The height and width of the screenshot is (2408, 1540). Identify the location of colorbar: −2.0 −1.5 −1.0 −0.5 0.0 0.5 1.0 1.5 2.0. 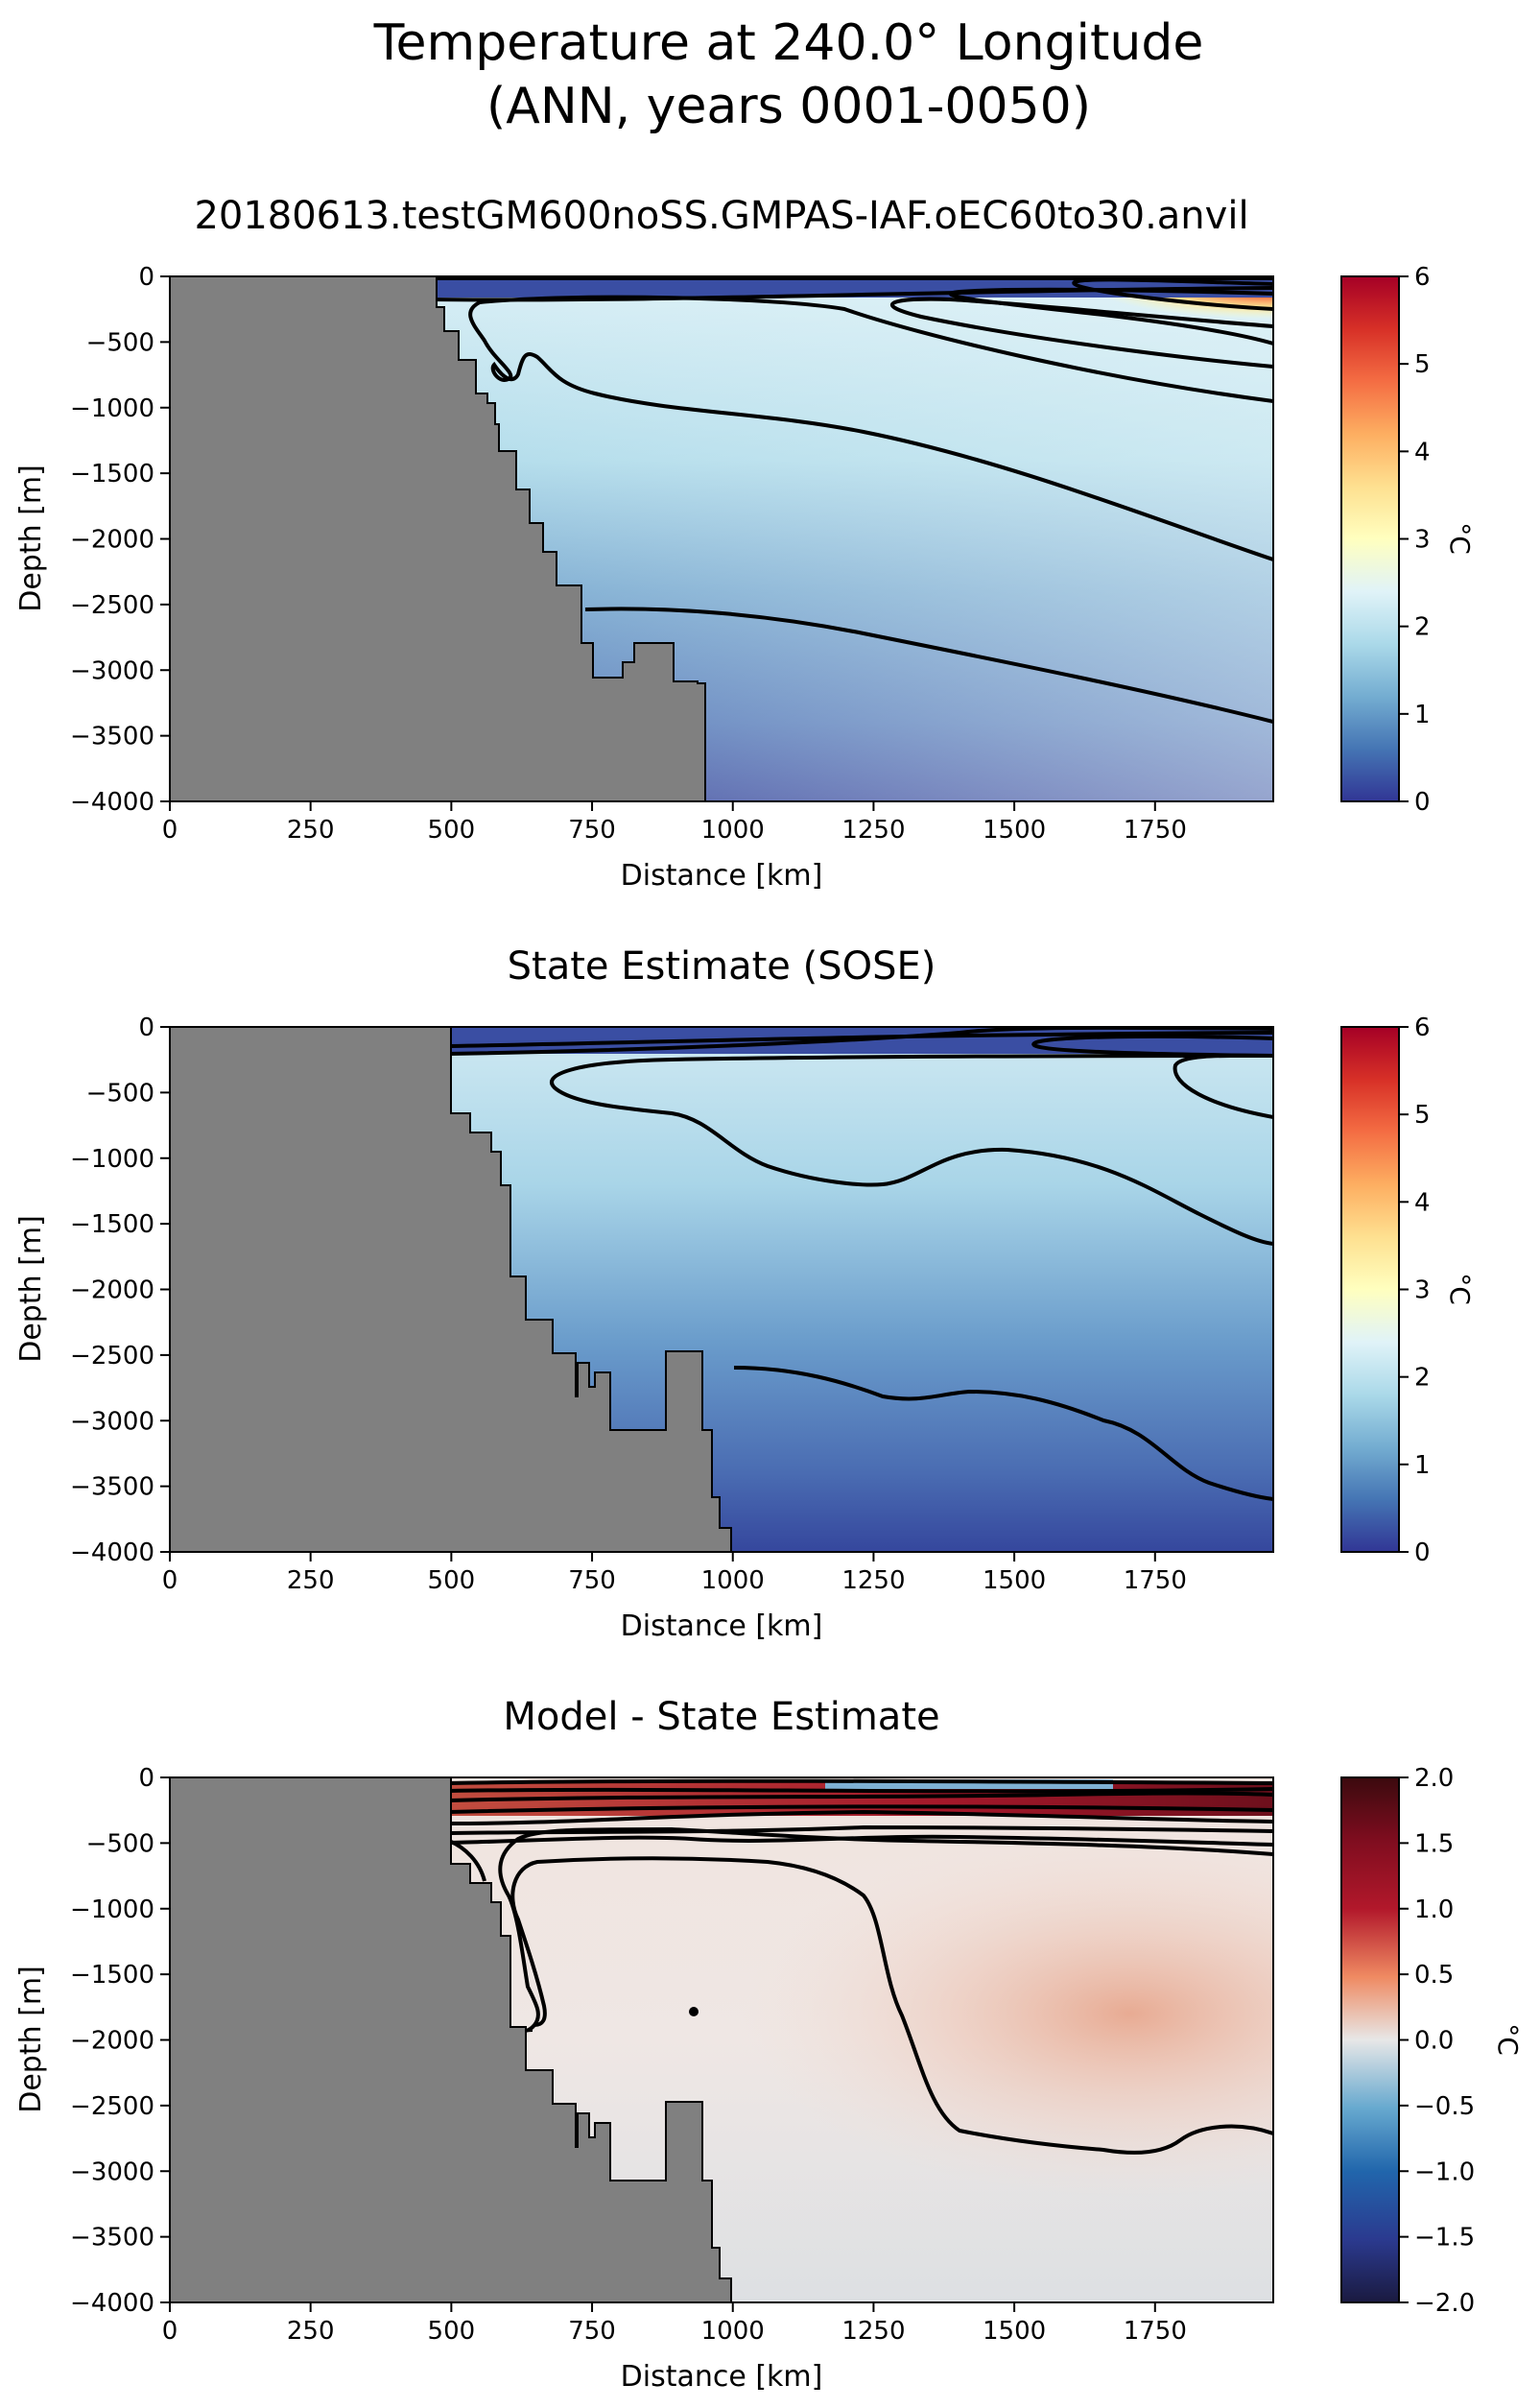
(1407, 2041).